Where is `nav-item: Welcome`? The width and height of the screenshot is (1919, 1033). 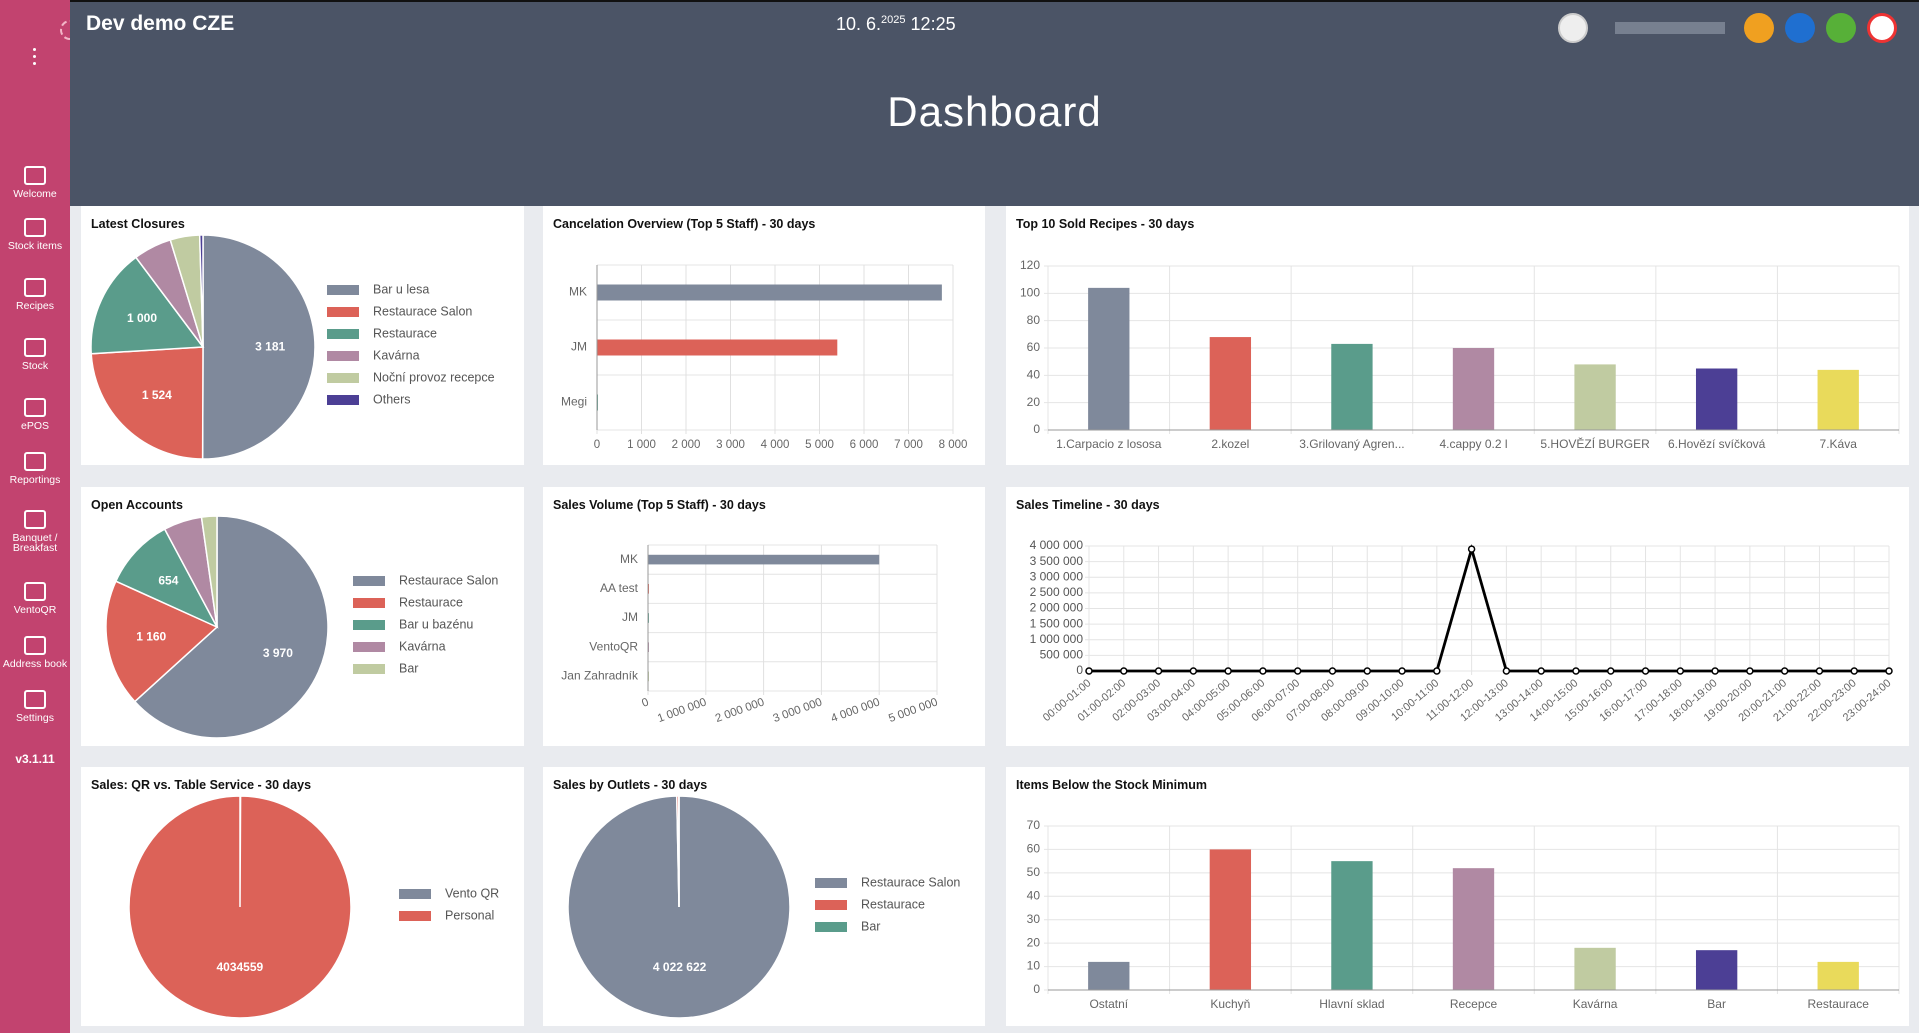 nav-item: Welcome is located at coordinates (35, 182).